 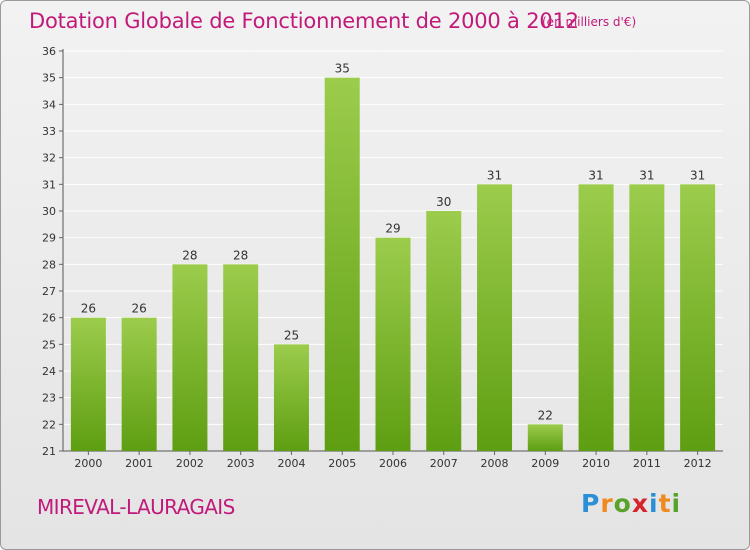 What do you see at coordinates (49, 78) in the screenshot?
I see `y-tick-label: 35` at bounding box center [49, 78].